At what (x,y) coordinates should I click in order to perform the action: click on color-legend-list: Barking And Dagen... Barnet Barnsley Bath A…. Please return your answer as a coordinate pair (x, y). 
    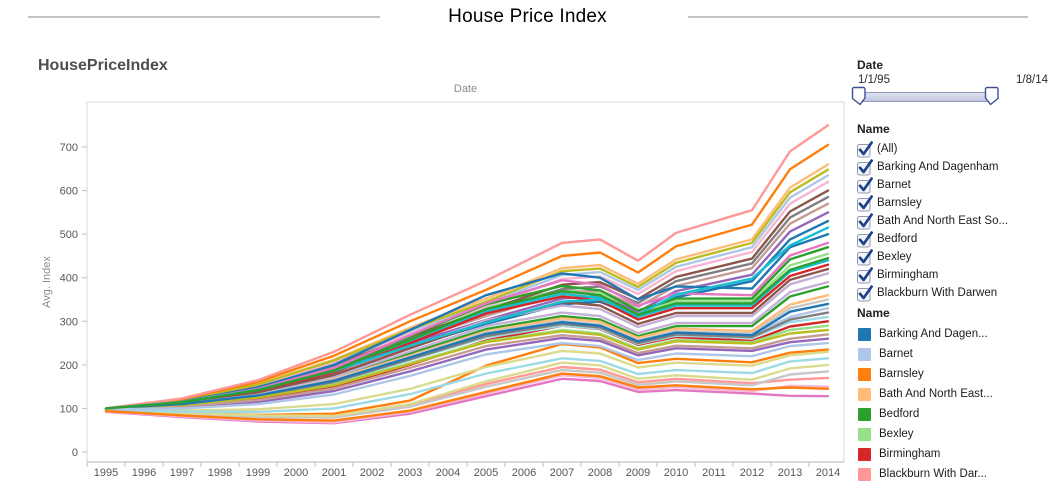
    Looking at the image, I should click on (955, 404).